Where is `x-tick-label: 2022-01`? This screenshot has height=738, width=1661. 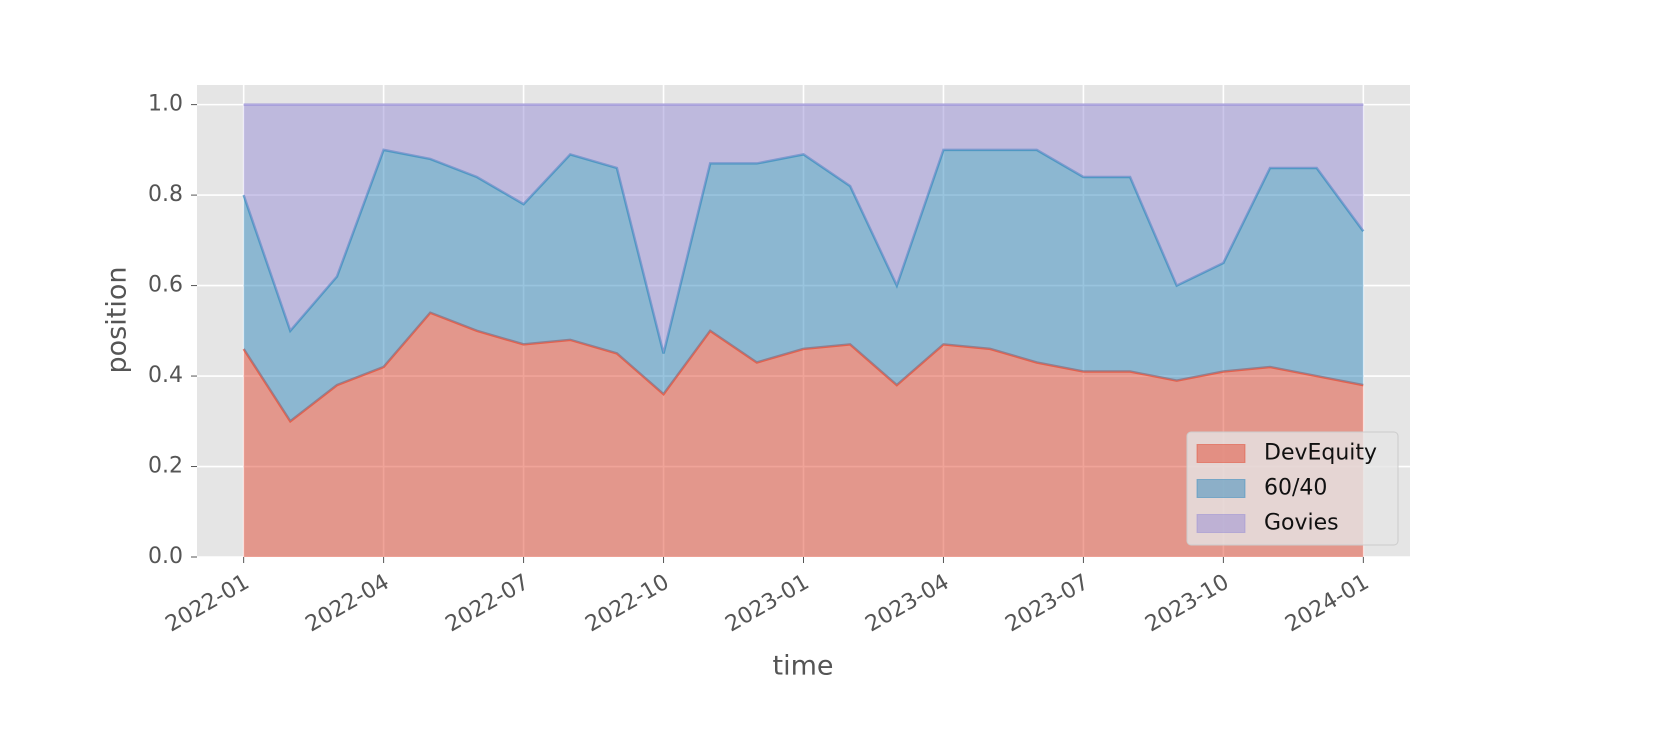 x-tick-label: 2022-01 is located at coordinates (208, 604).